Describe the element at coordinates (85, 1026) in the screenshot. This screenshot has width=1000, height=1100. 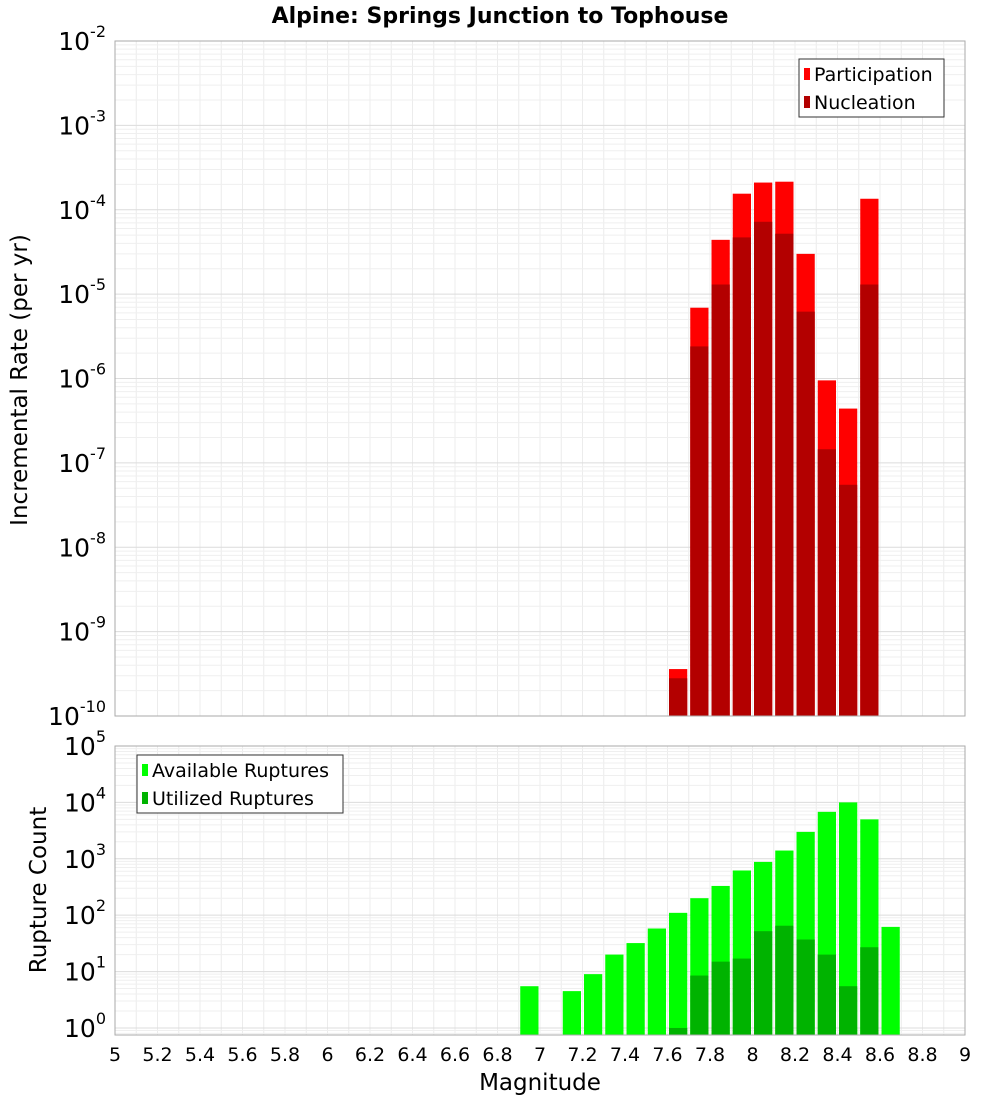
I see `y-tick-label: 10⁰` at that location.